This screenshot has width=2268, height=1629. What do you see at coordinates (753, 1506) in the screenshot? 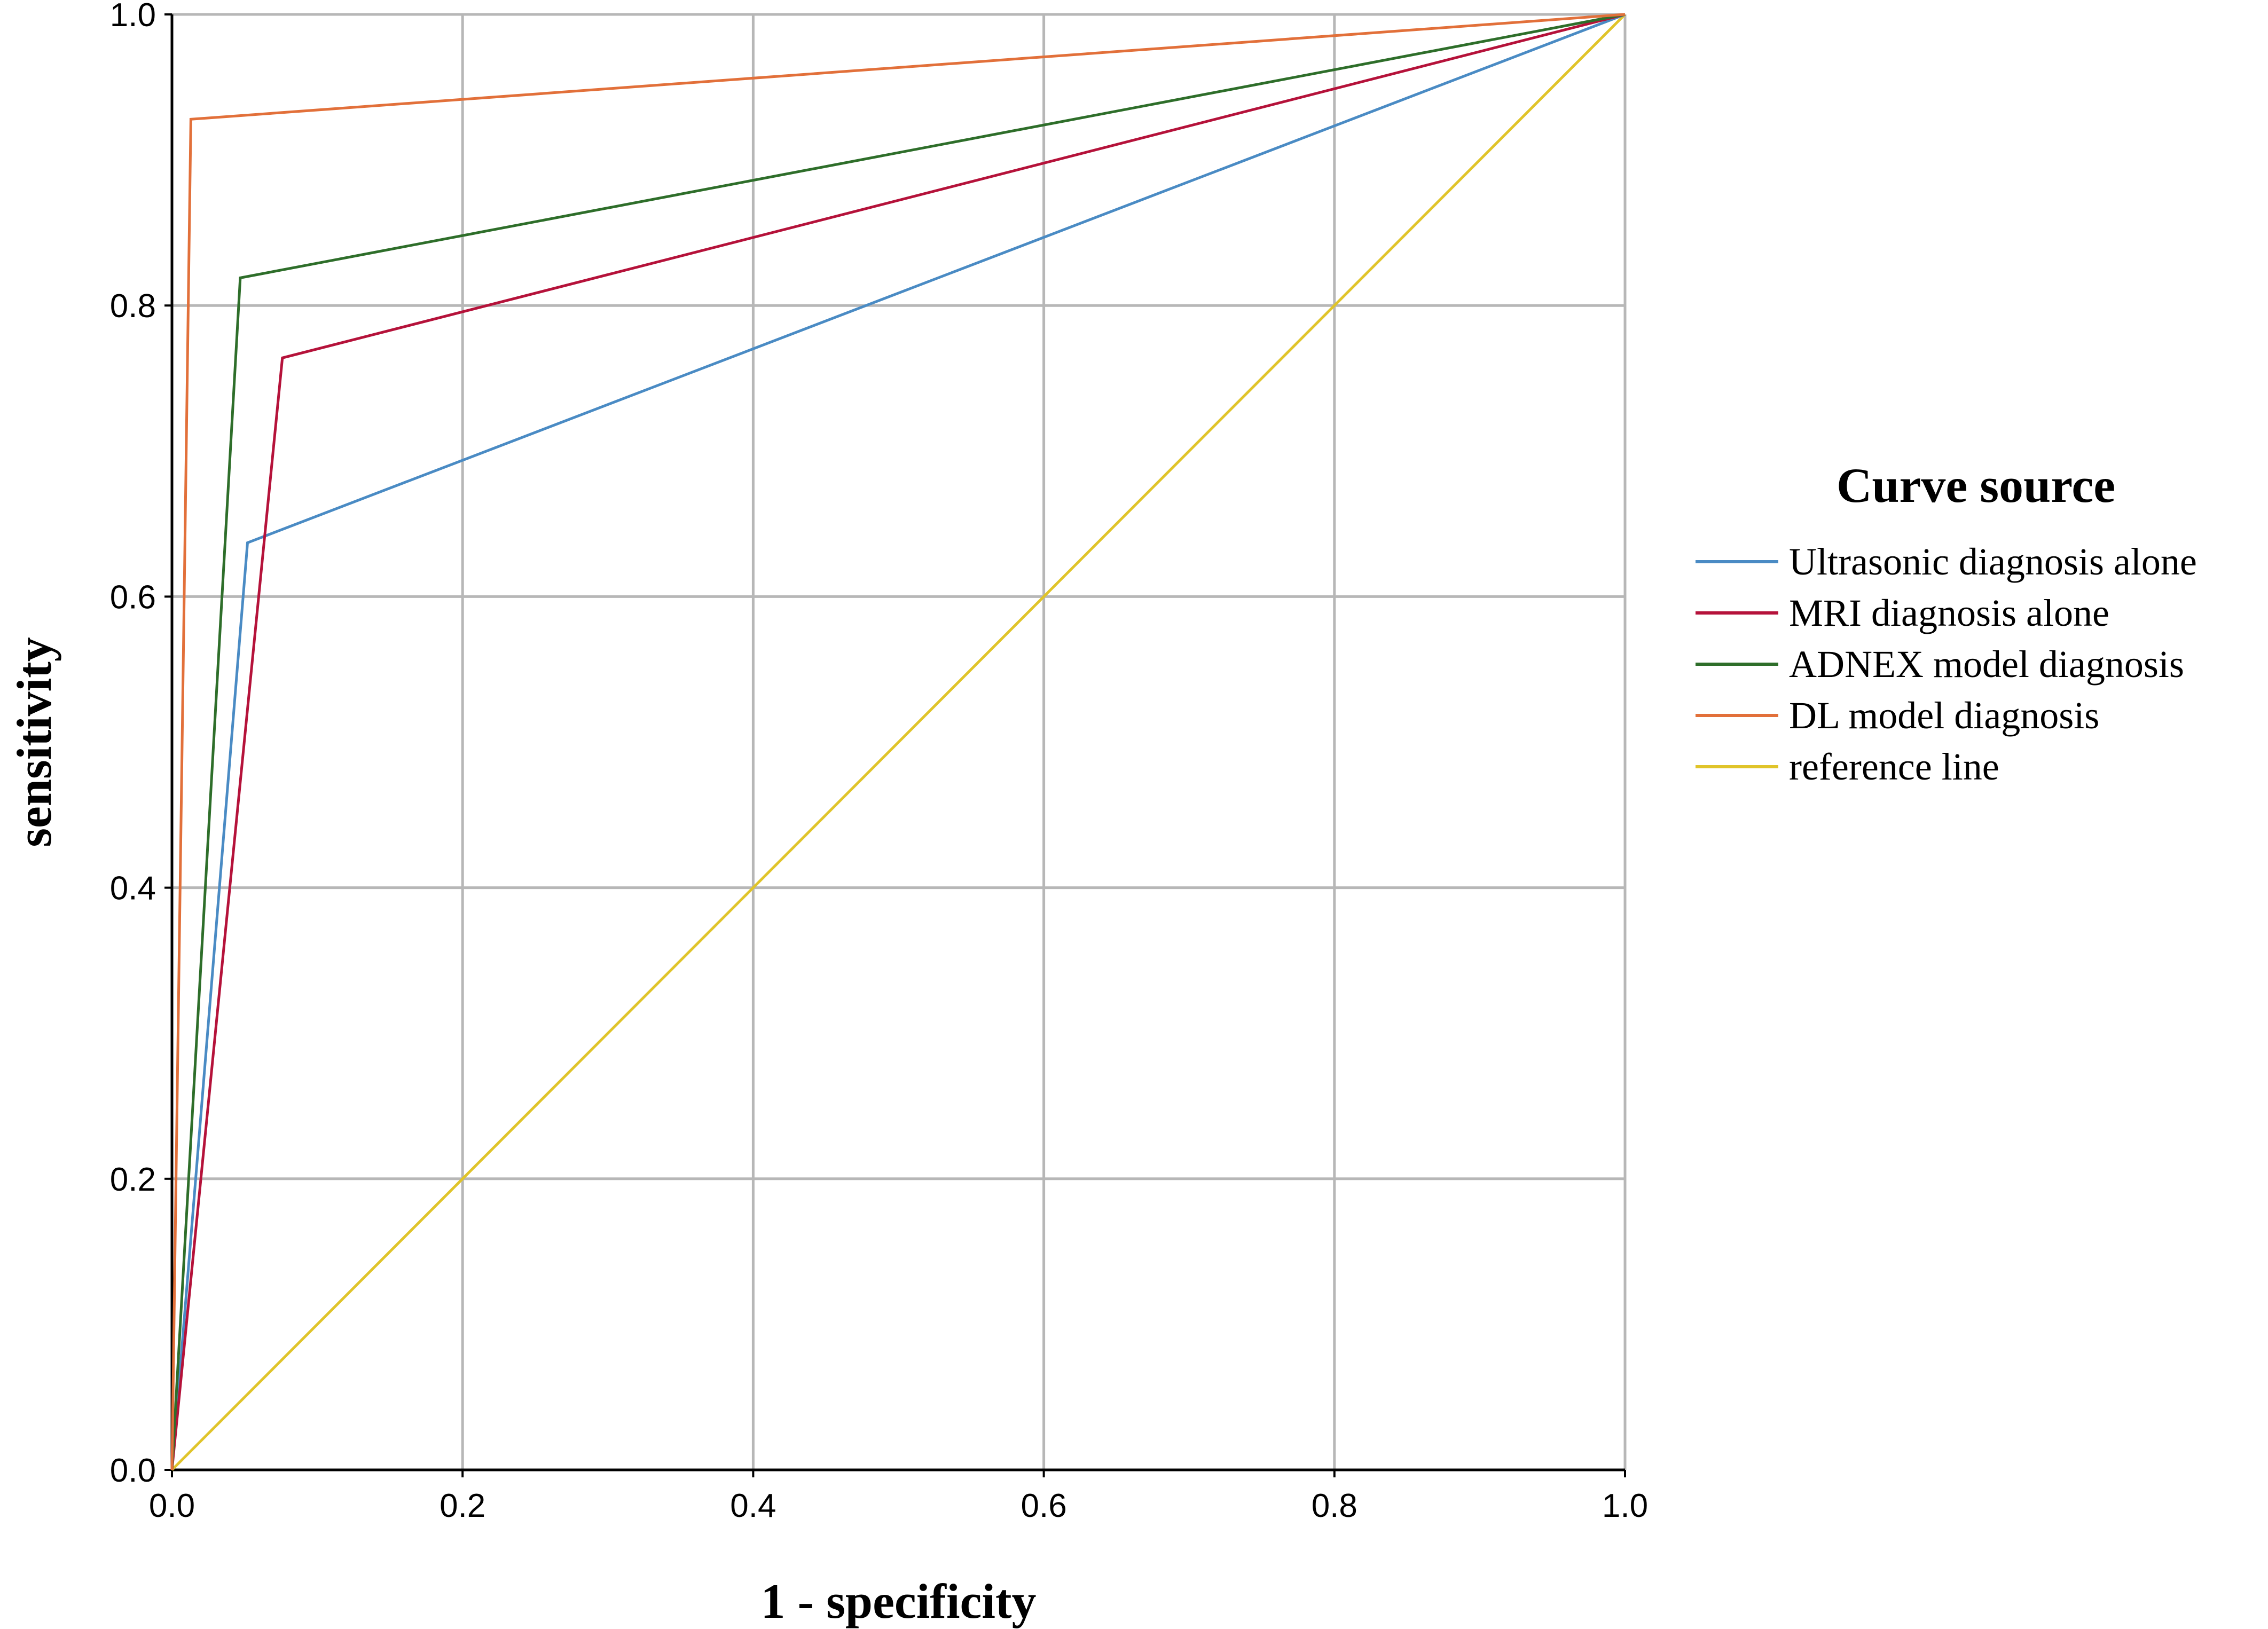
I see `x-tick-label-2: 0.4` at bounding box center [753, 1506].